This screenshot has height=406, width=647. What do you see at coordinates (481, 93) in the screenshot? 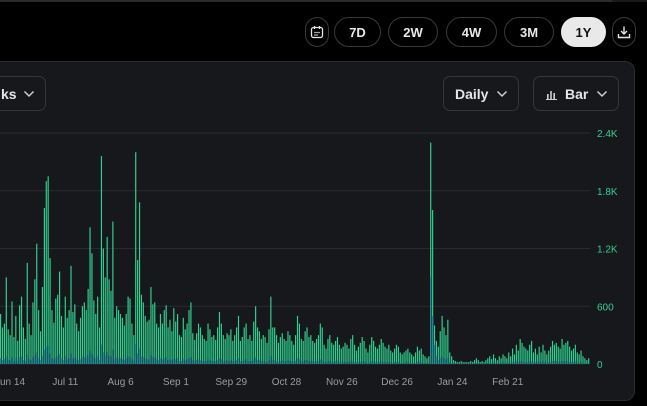
I see `interval-dropdown: Daily` at bounding box center [481, 93].